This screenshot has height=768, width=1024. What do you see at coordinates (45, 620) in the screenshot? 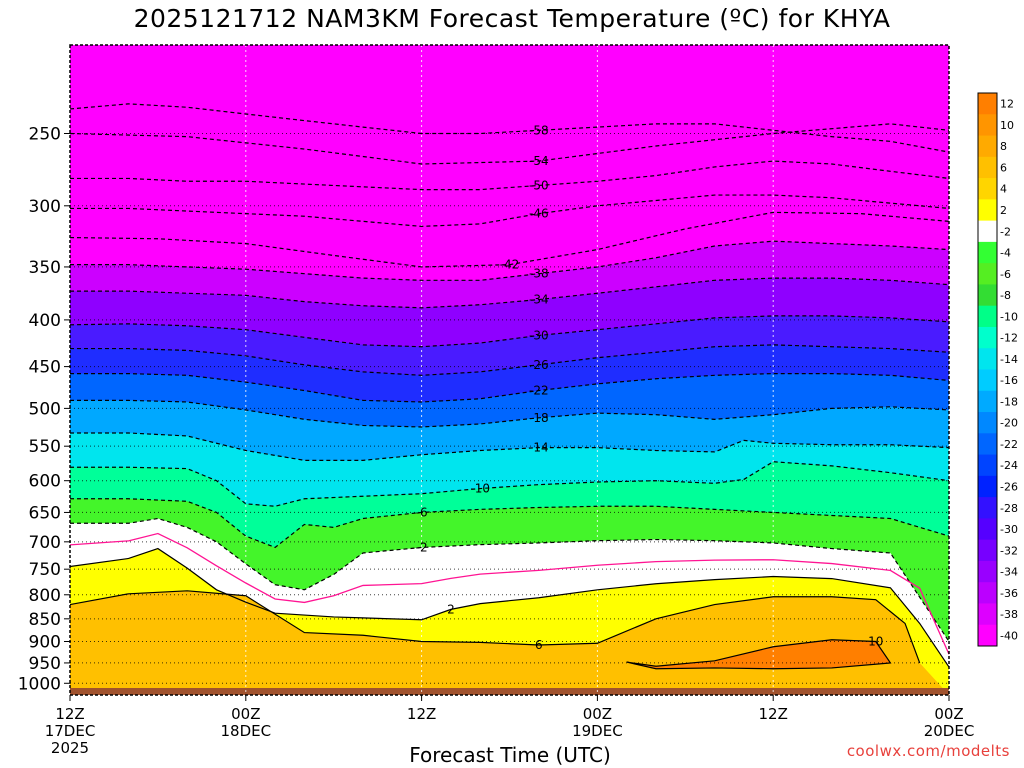
I see `y-tick-label: 850` at bounding box center [45, 620].